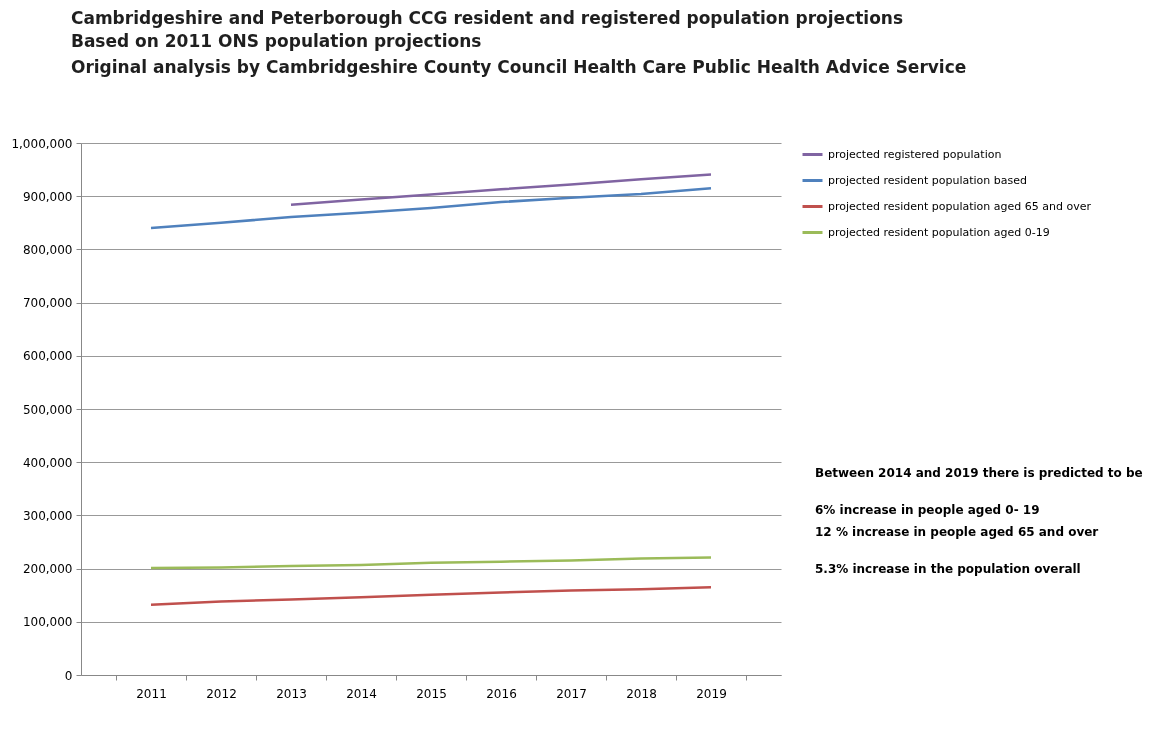 This screenshot has width=1160, height=745. What do you see at coordinates (291, 693) in the screenshot?
I see `x-tick-label: 2013` at bounding box center [291, 693].